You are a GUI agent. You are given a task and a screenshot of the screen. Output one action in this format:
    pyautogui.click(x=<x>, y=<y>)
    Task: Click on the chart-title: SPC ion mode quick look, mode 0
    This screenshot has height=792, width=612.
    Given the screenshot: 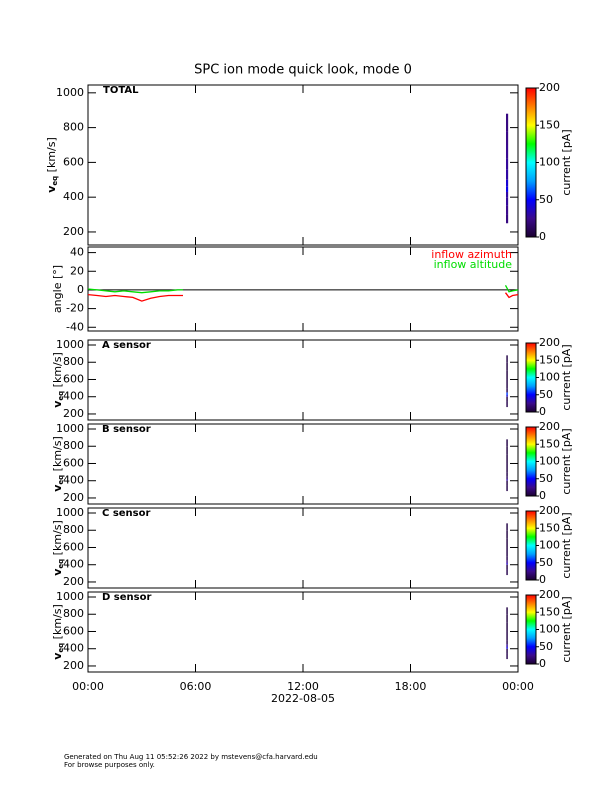 What is the action you would take?
    pyautogui.click(x=303, y=70)
    